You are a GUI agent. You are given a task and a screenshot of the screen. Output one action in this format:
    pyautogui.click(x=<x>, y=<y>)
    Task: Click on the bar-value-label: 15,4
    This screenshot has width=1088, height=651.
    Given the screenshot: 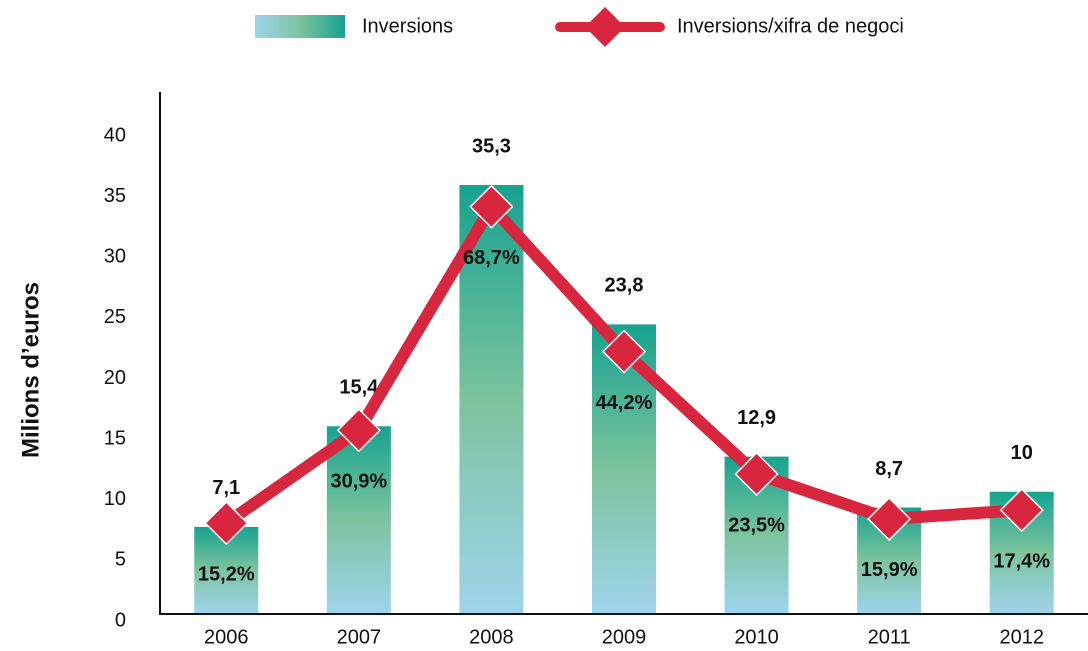 What is the action you would take?
    pyautogui.click(x=359, y=388)
    